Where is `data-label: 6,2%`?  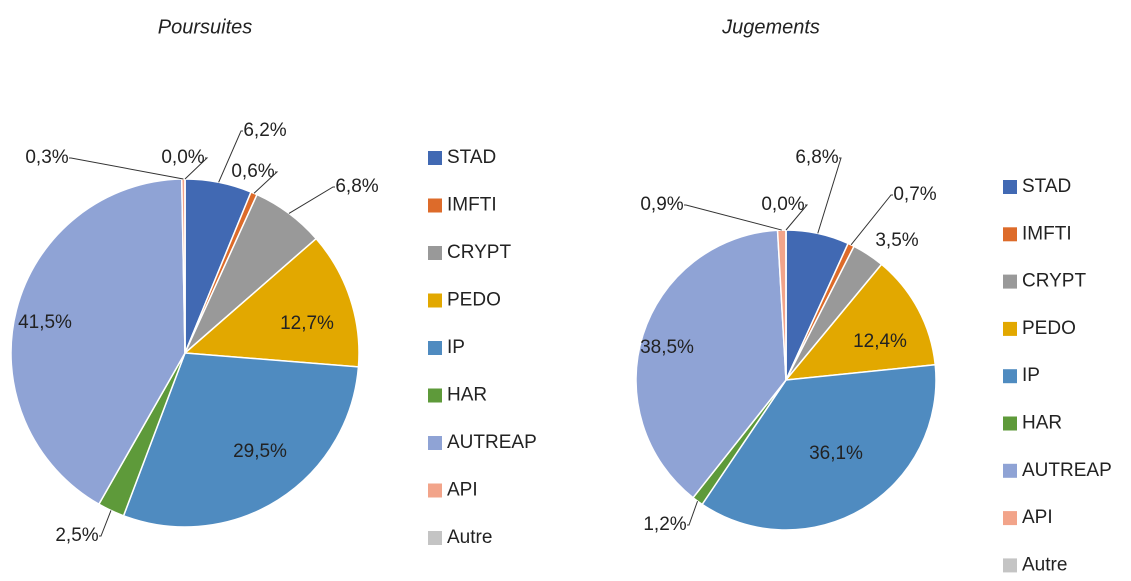
data-label: 6,2% is located at coordinates (264, 130).